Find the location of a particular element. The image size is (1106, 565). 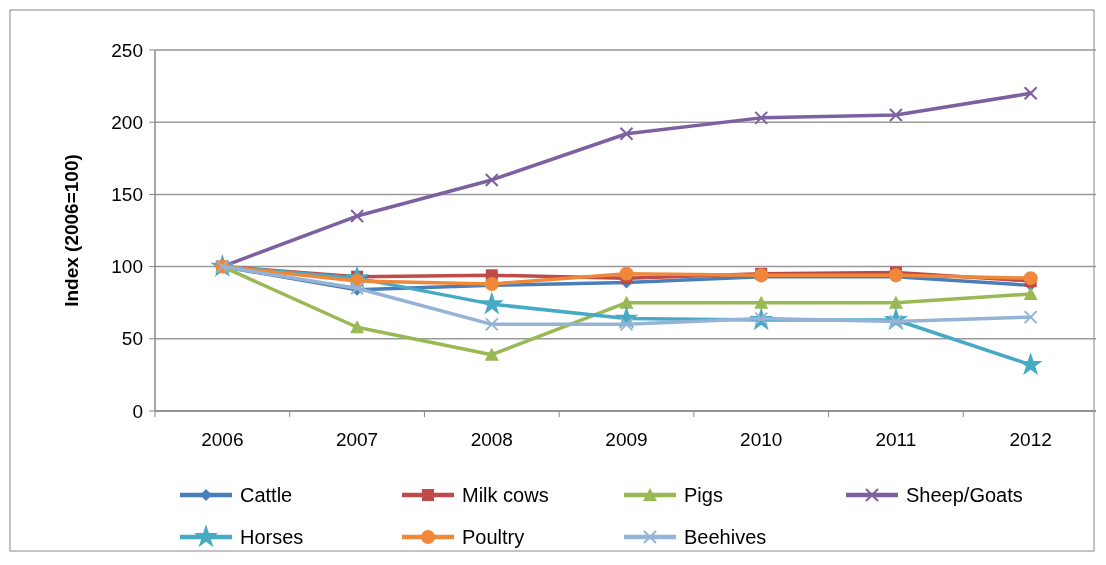

y-tick-label: 50 is located at coordinates (132, 339).